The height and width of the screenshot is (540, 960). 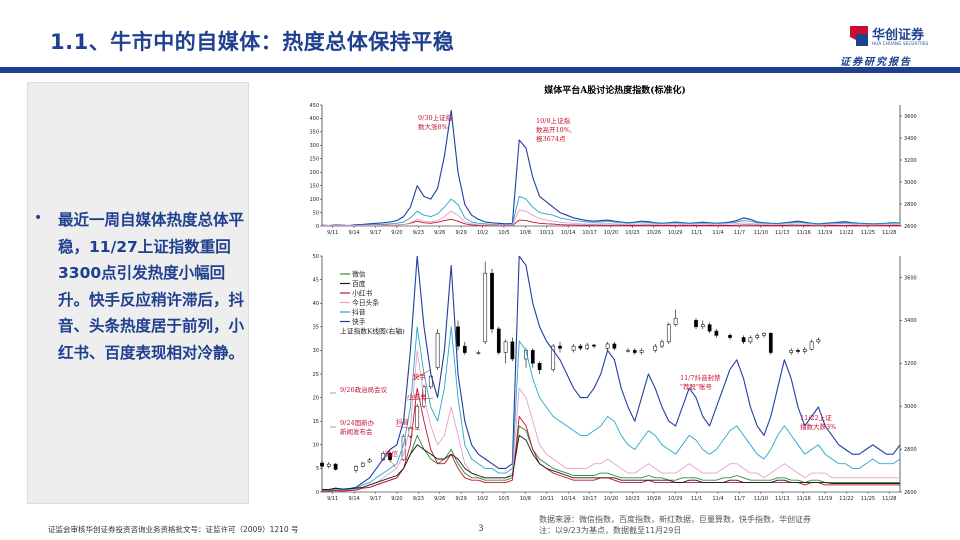 What do you see at coordinates (611, 210) in the screenshot?
I see `series-line-douyin` at bounding box center [611, 210].